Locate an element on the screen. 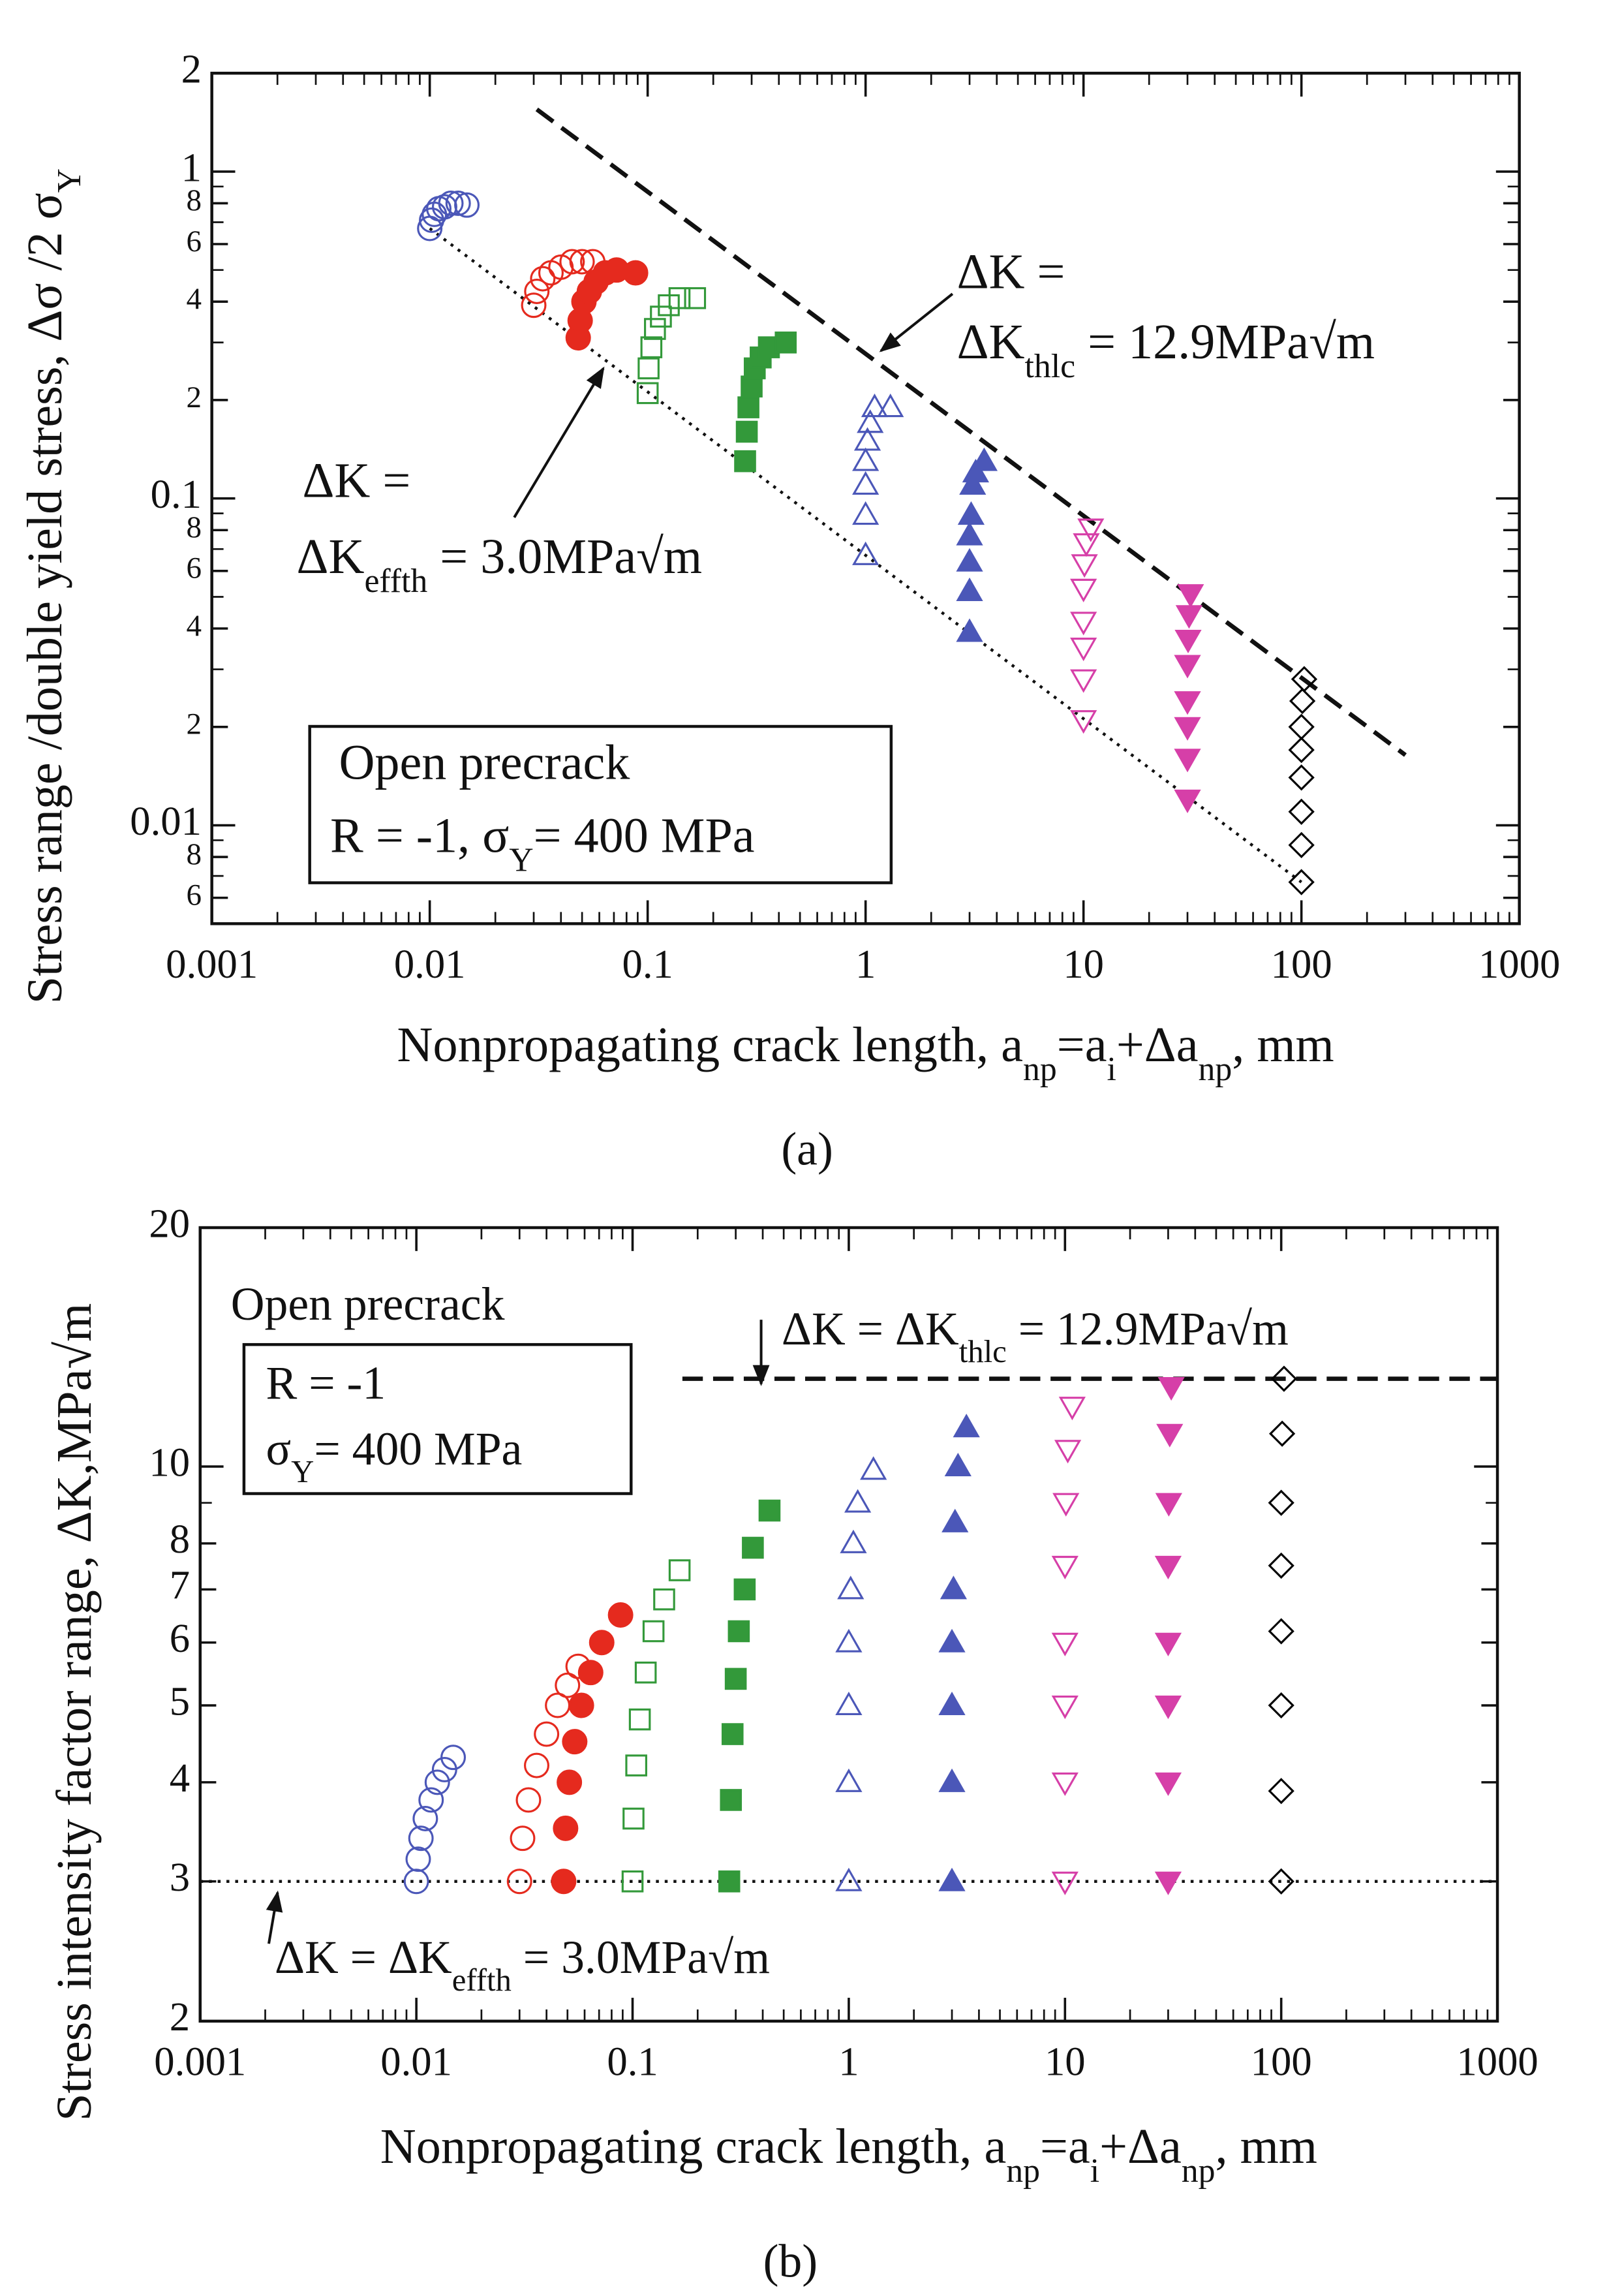 Image resolution: width=1607 pixels, height=2296 pixels. x-axis-label-part: =a is located at coordinates (1082, 1044).